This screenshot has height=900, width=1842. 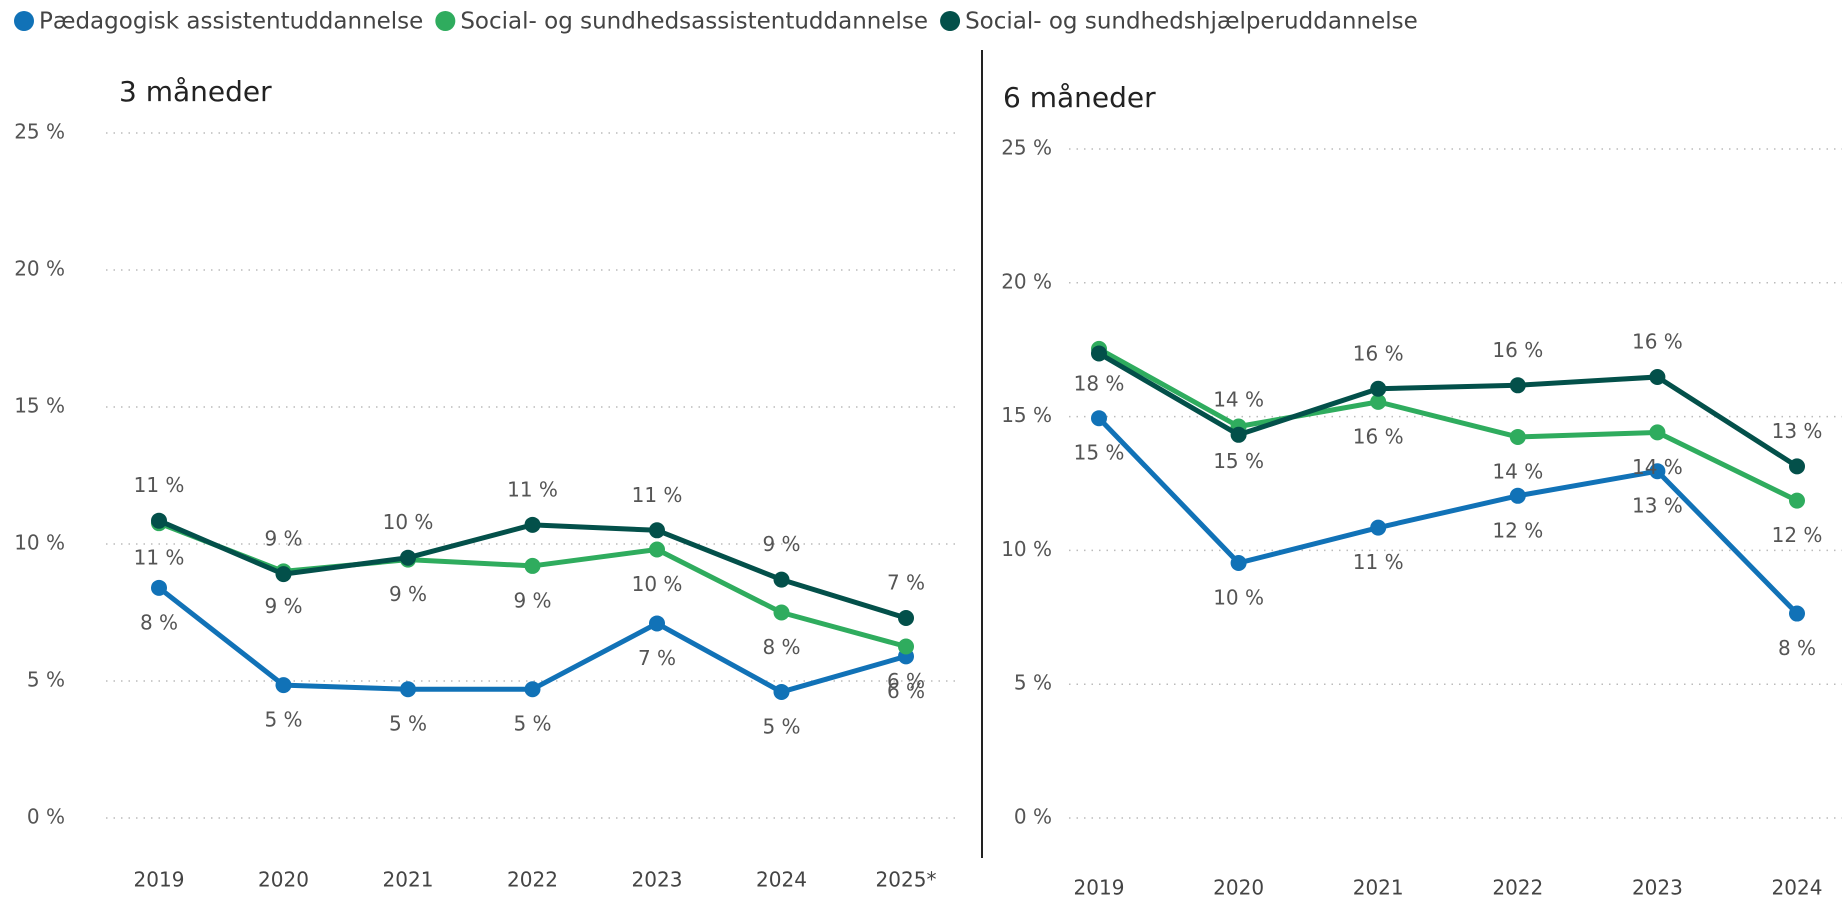 What do you see at coordinates (1079, 97) in the screenshot?
I see `chart-title: 6 måneder` at bounding box center [1079, 97].